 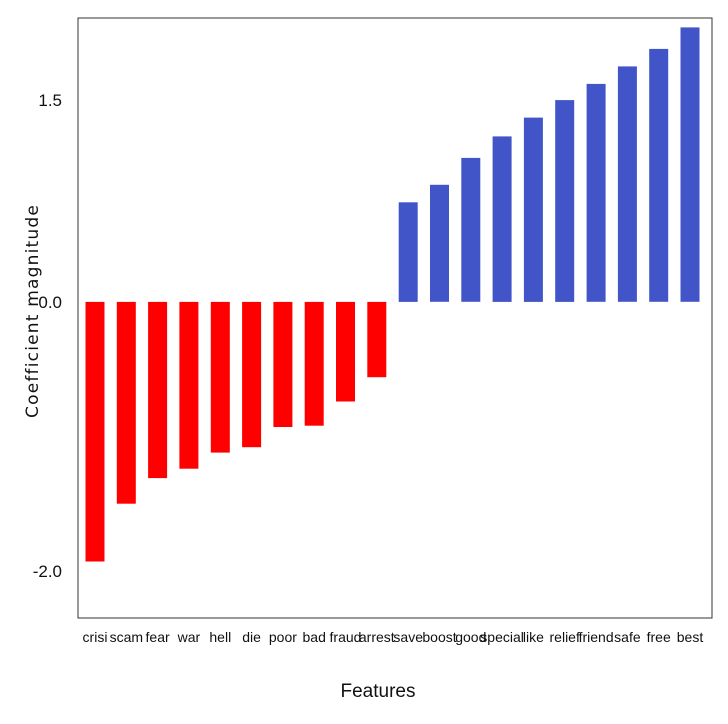 What do you see at coordinates (377, 339) in the screenshot?
I see `bar-arrest` at bounding box center [377, 339].